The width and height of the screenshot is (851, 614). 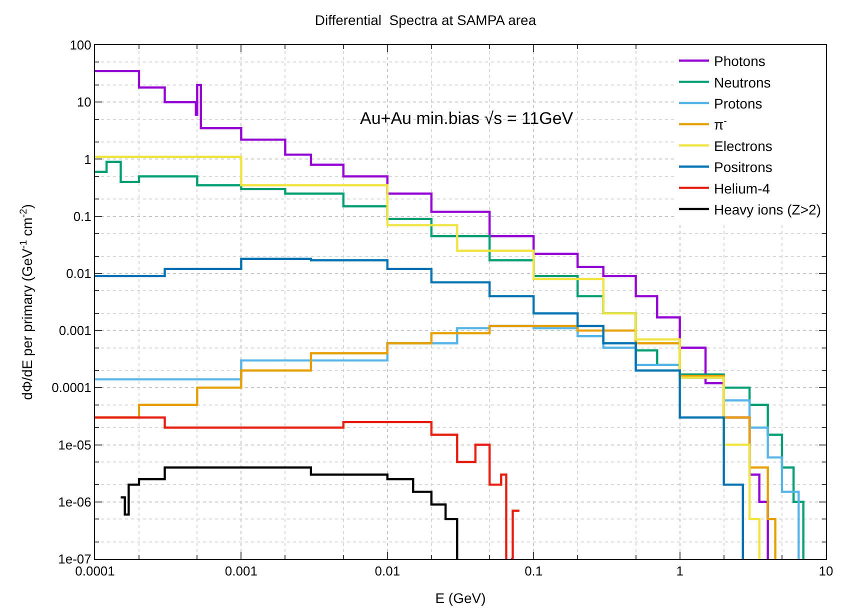 I want to click on y-tick-label: 1e-06, so click(x=75, y=502).